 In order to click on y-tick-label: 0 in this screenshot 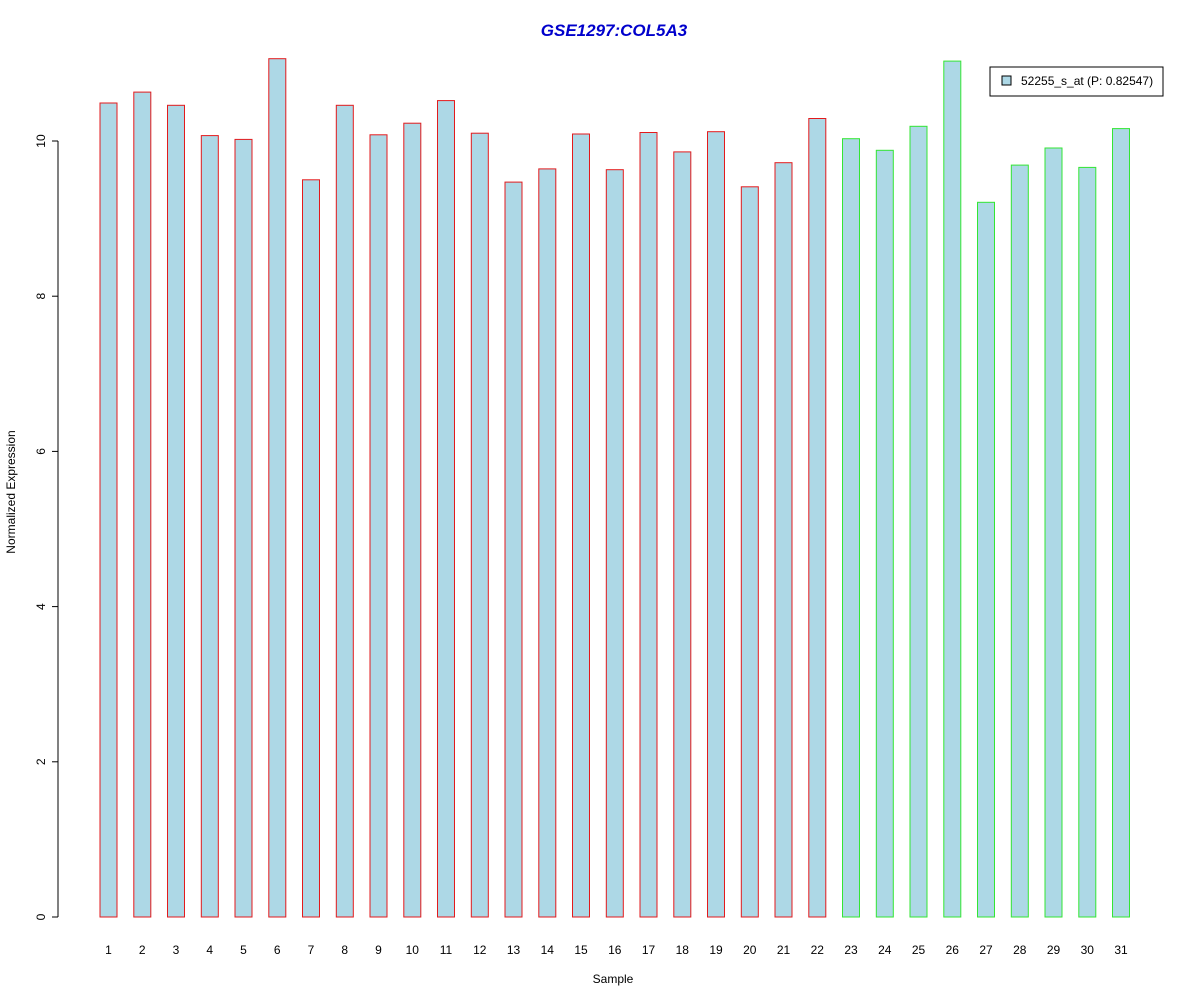, I will do `click(41, 916)`.